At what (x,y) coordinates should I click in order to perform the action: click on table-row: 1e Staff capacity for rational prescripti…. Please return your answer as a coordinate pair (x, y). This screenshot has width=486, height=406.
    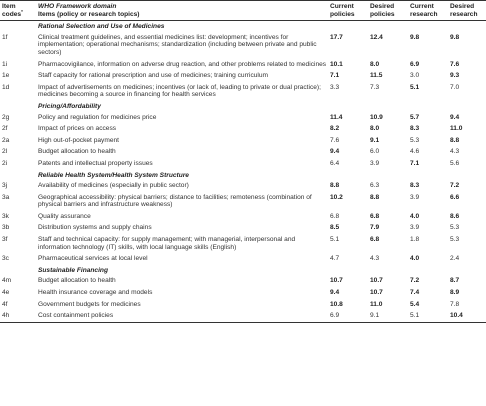
    Looking at the image, I should click on (243, 76).